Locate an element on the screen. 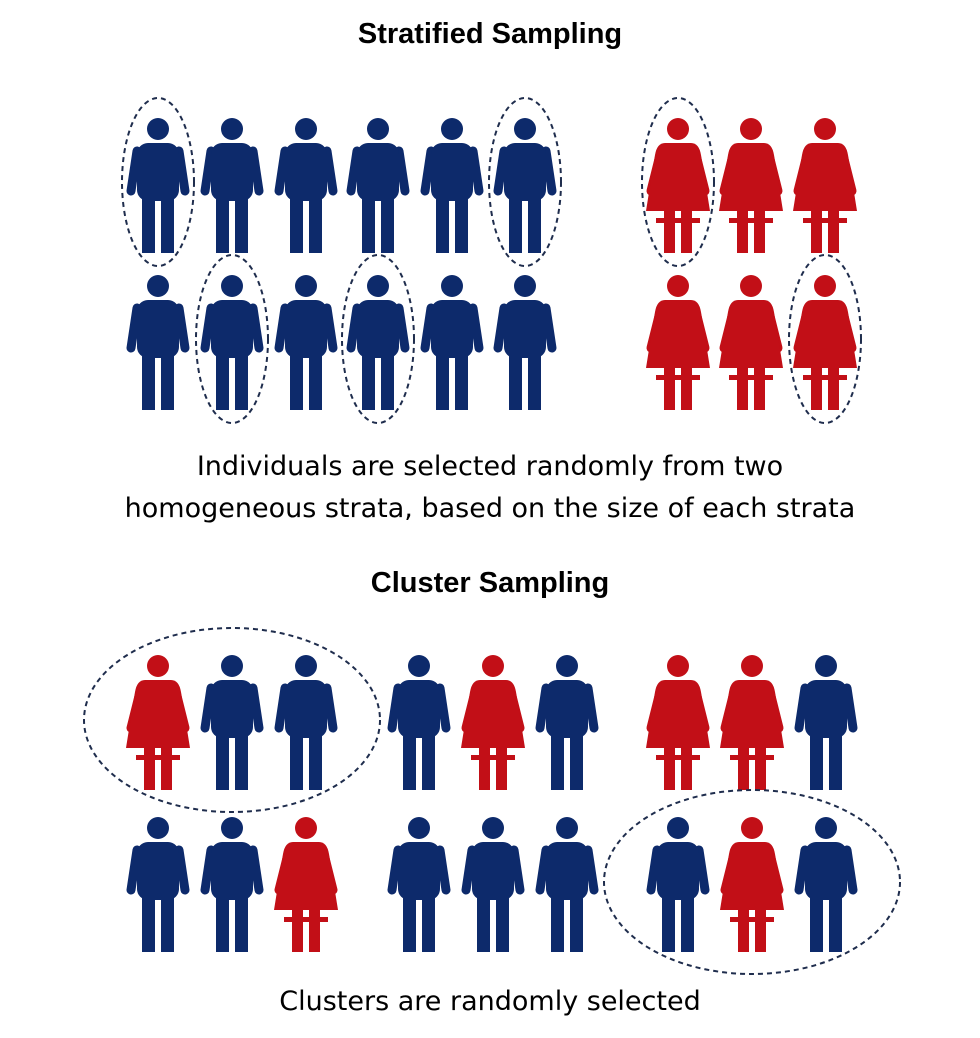 This screenshot has width=980, height=1038. cluster-sampling-caption: Clusters are randomly selected is located at coordinates (490, 1002).